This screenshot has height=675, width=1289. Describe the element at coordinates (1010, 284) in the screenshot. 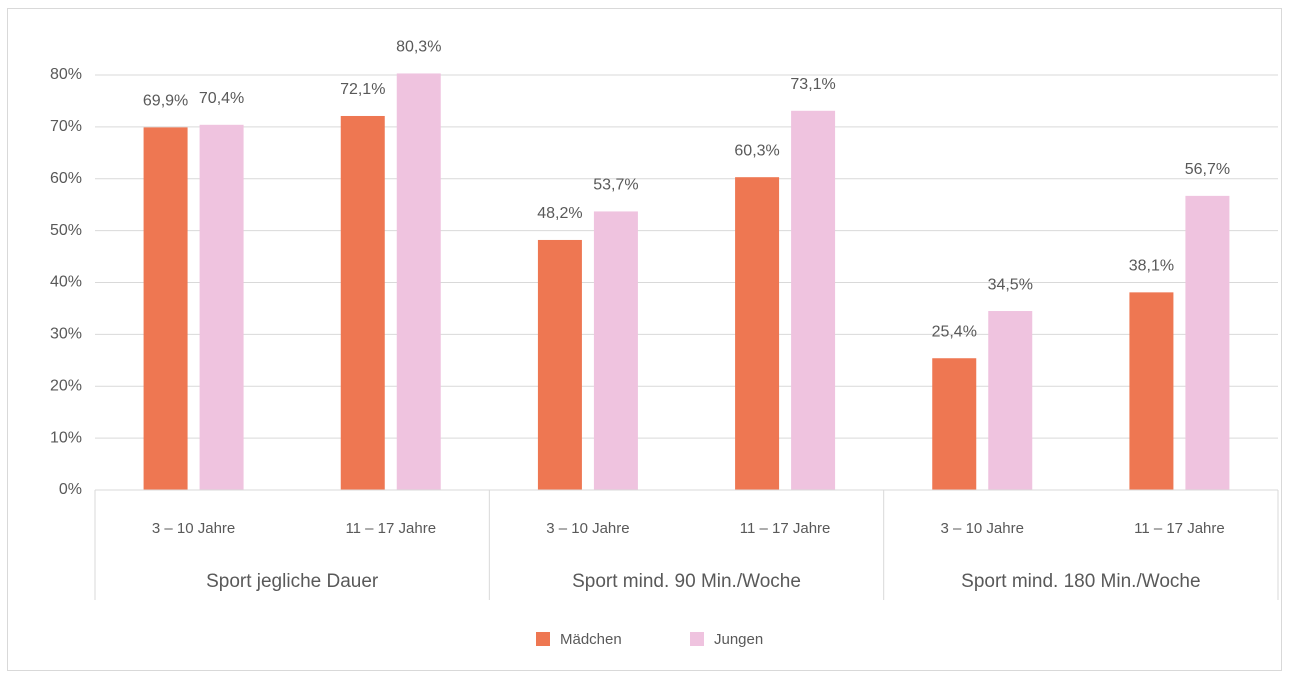

I see `value-label: 34,5%` at that location.